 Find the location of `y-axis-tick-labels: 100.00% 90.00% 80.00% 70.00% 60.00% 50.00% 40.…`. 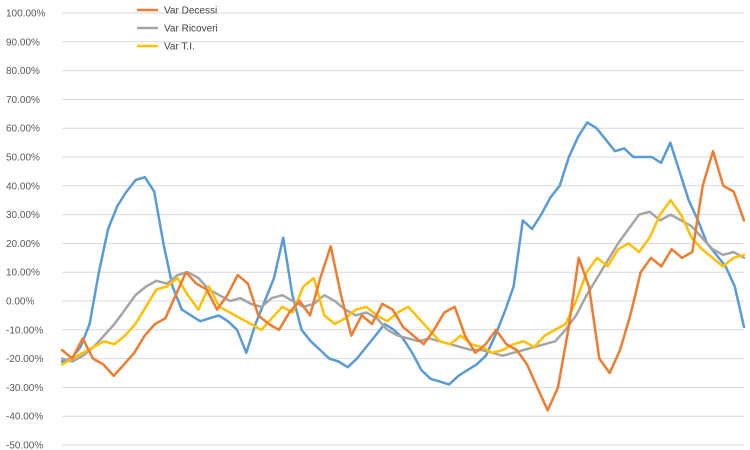

y-axis-tick-labels: 100.00% 90.00% 80.00% 70.00% 60.00% 50.00% 40.… is located at coordinates (26, 229).